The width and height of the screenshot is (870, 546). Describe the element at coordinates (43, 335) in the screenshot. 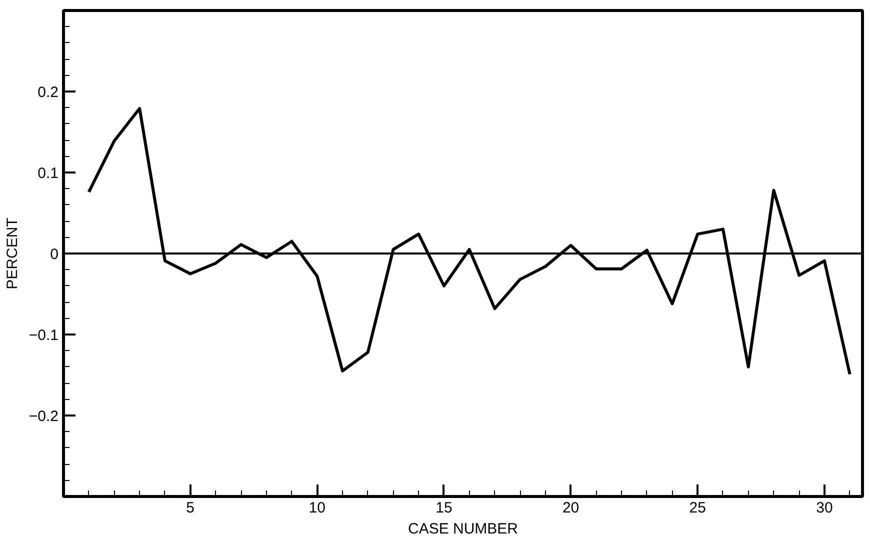

I see `y-tick-label: −0.1` at that location.